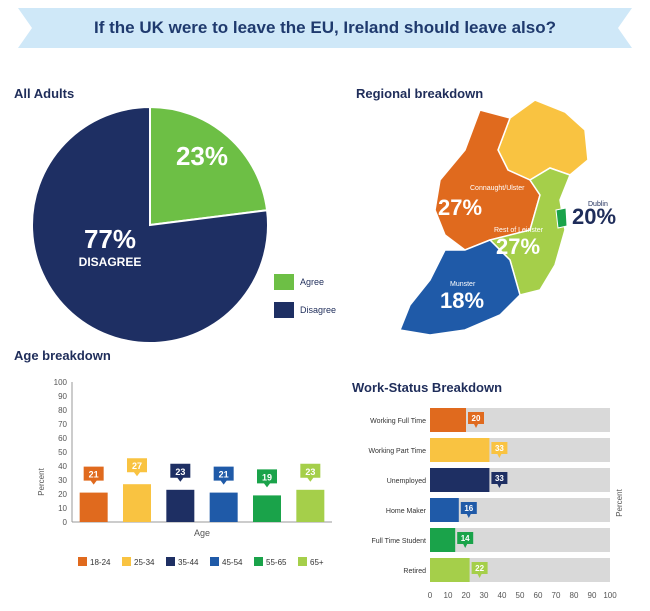  I want to click on region-munster, so click(459, 287).